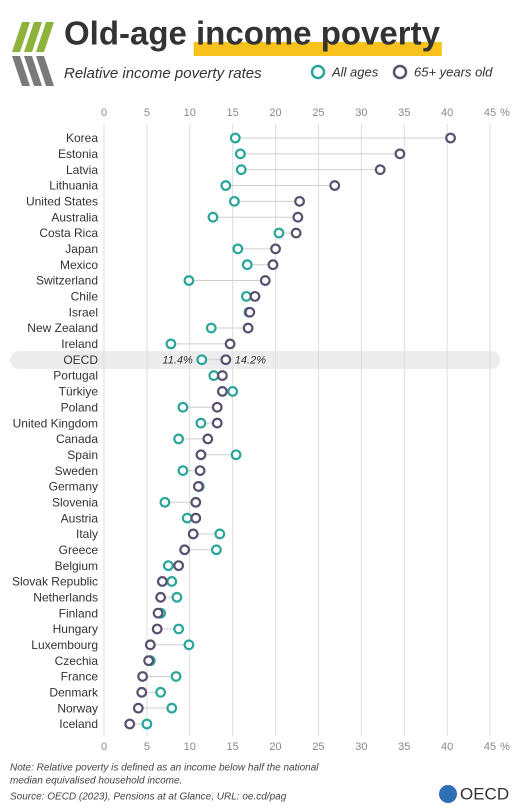  I want to click on category-label: Spain, so click(82, 455).